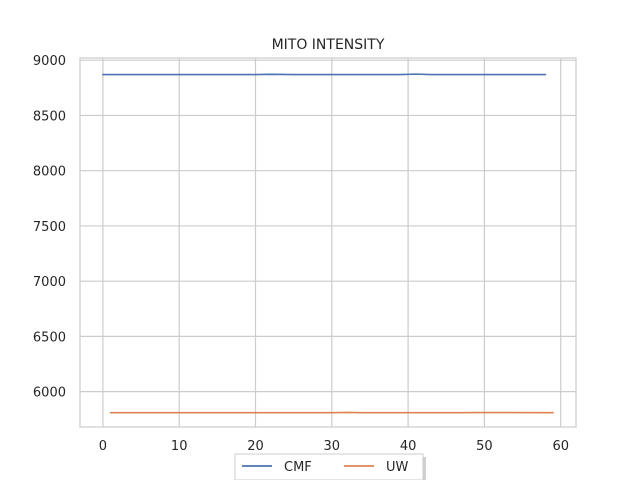  Describe the element at coordinates (484, 446) in the screenshot. I see `x-tick-label: 50` at that location.